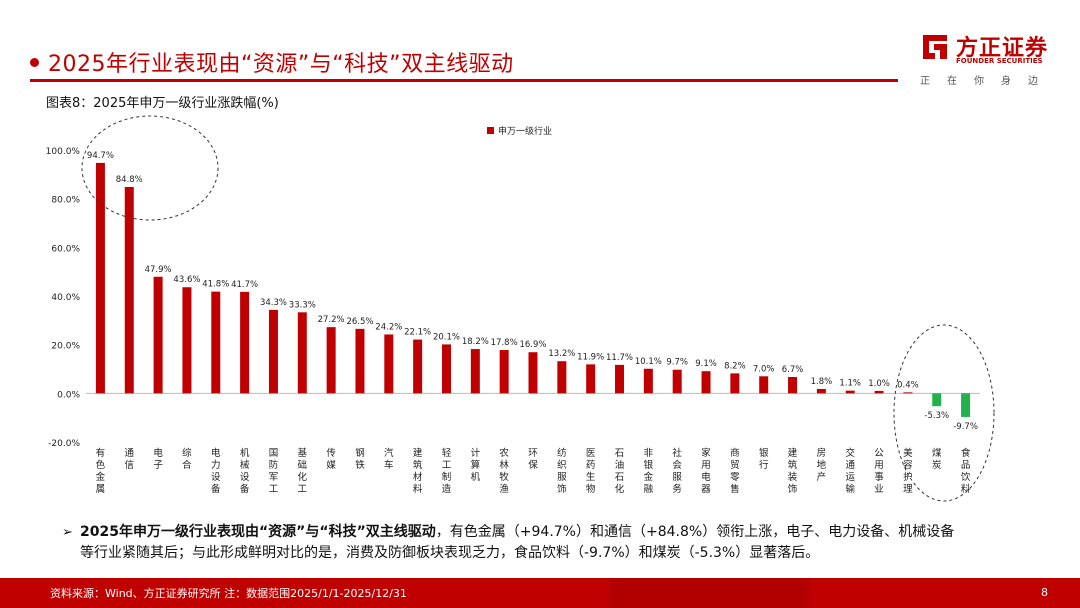 The image size is (1080, 608). I want to click on data-label: 27.2%, so click(331, 320).